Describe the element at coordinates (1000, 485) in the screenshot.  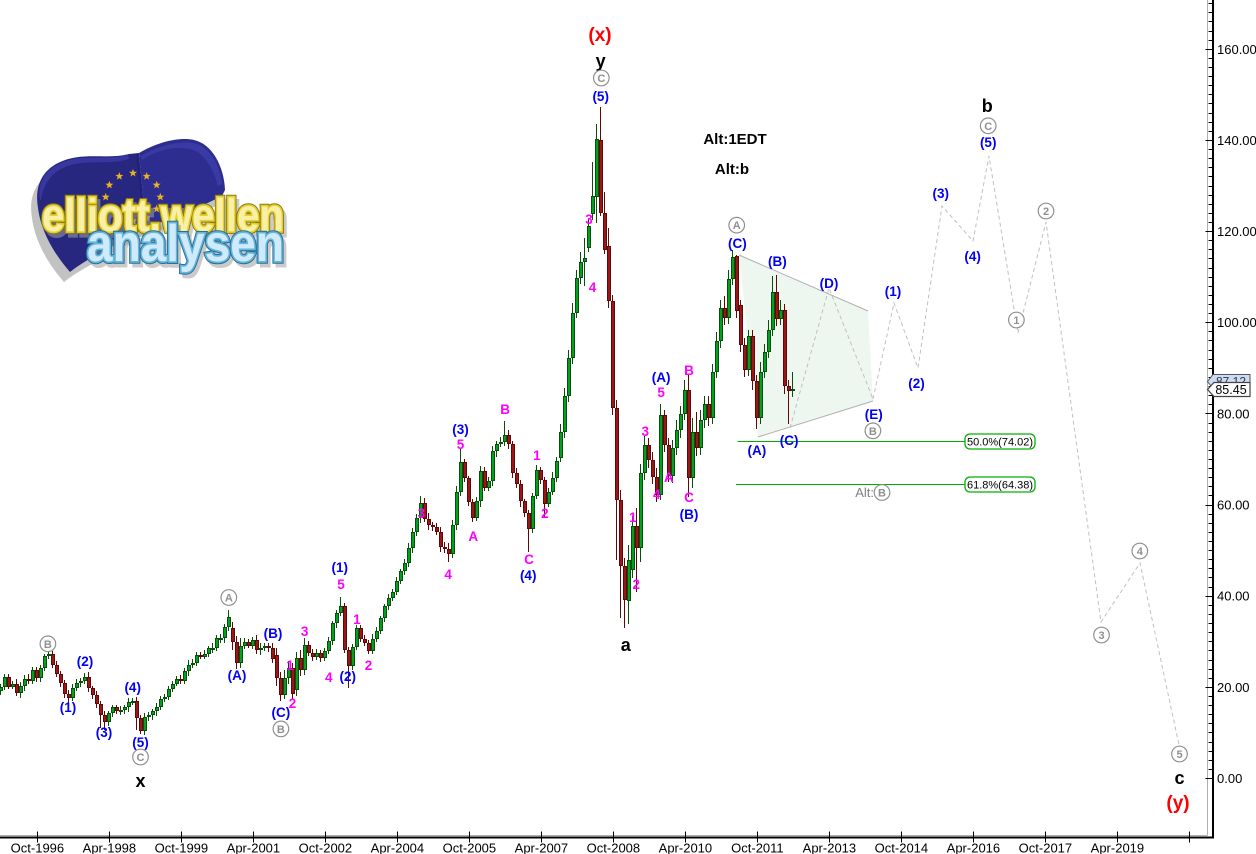
I see `svg-text: 61.8%(64.38)` at that location.